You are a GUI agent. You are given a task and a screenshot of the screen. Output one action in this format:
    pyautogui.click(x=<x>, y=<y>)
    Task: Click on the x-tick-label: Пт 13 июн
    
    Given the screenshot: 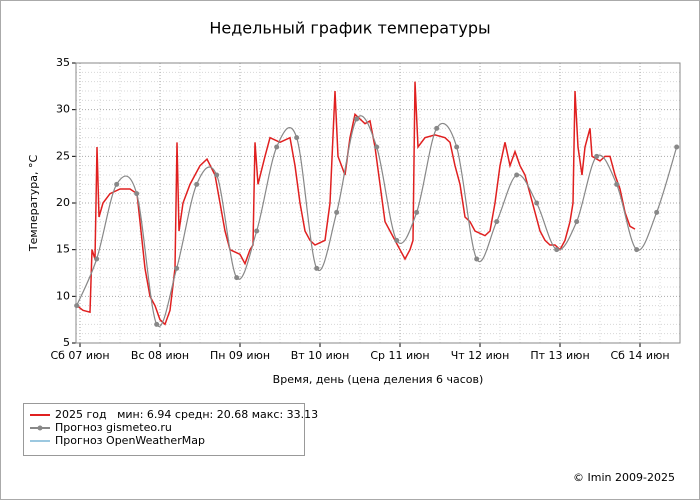 What is the action you would take?
    pyautogui.click(x=559, y=355)
    